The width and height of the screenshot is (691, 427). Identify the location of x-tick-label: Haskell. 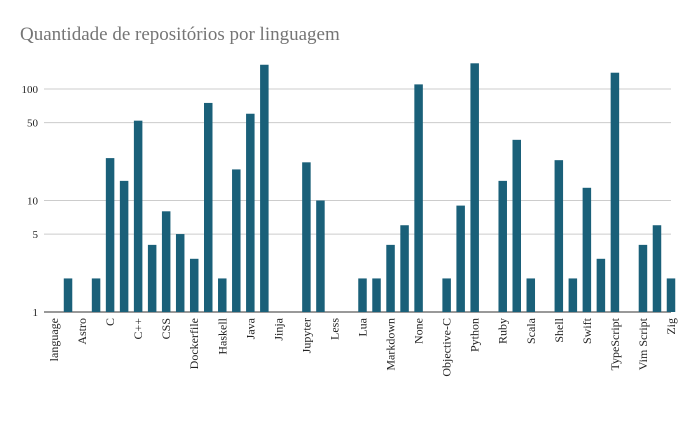
(222, 335).